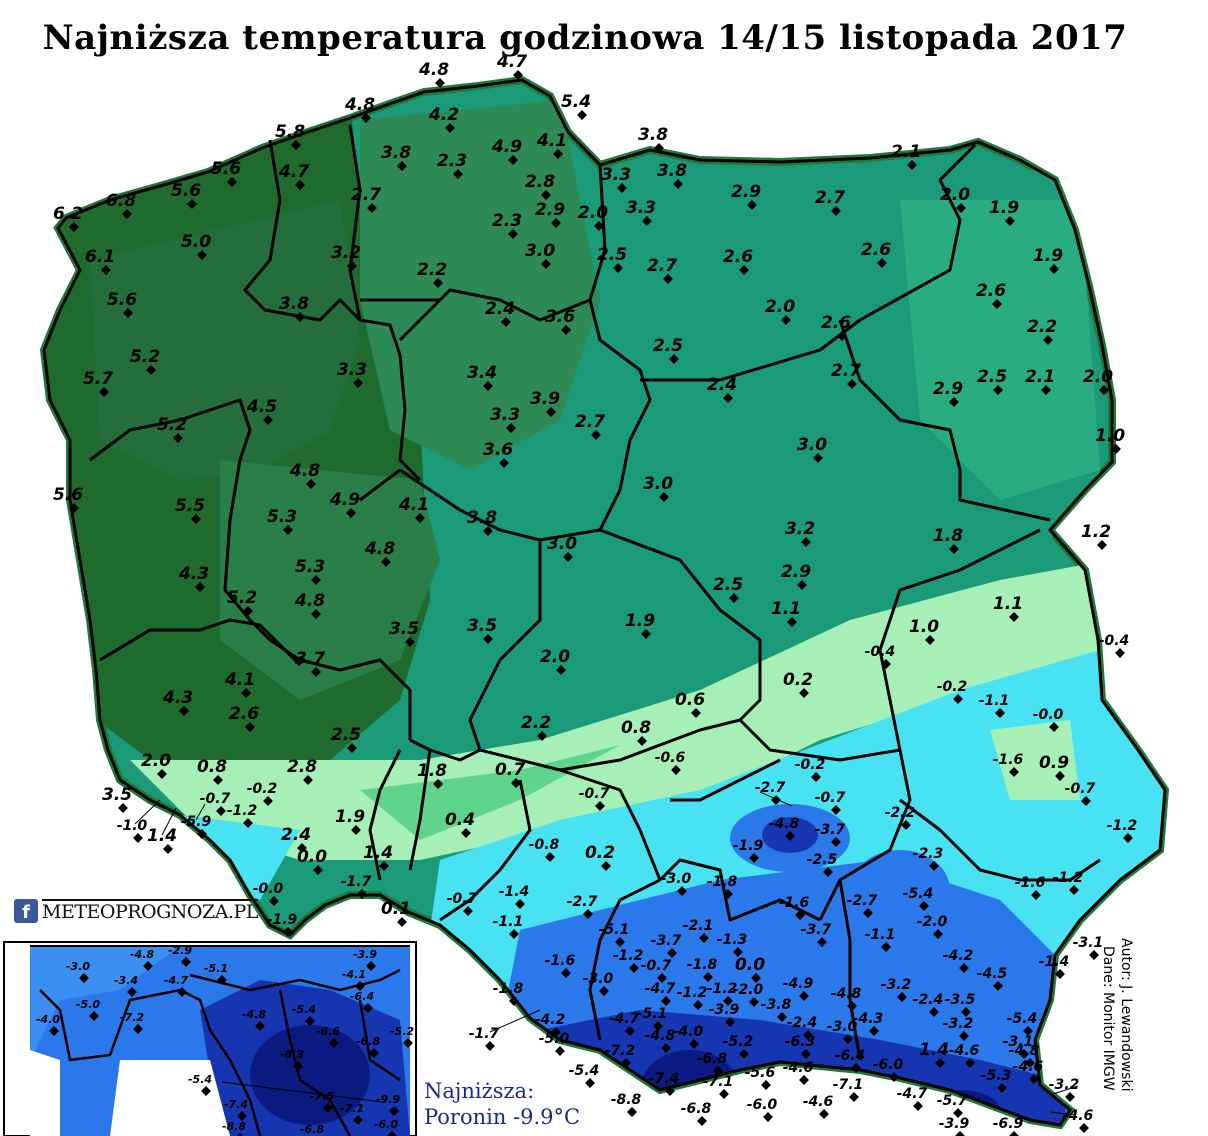 The image size is (1208, 1136). I want to click on station: -4.2, so click(550, 1024).